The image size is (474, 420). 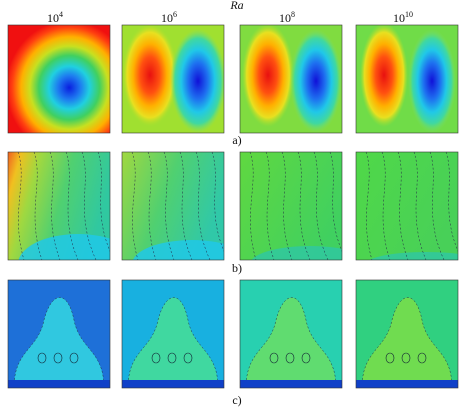 What do you see at coordinates (236, 6) in the screenshot?
I see `ra-label: Ra` at bounding box center [236, 6].